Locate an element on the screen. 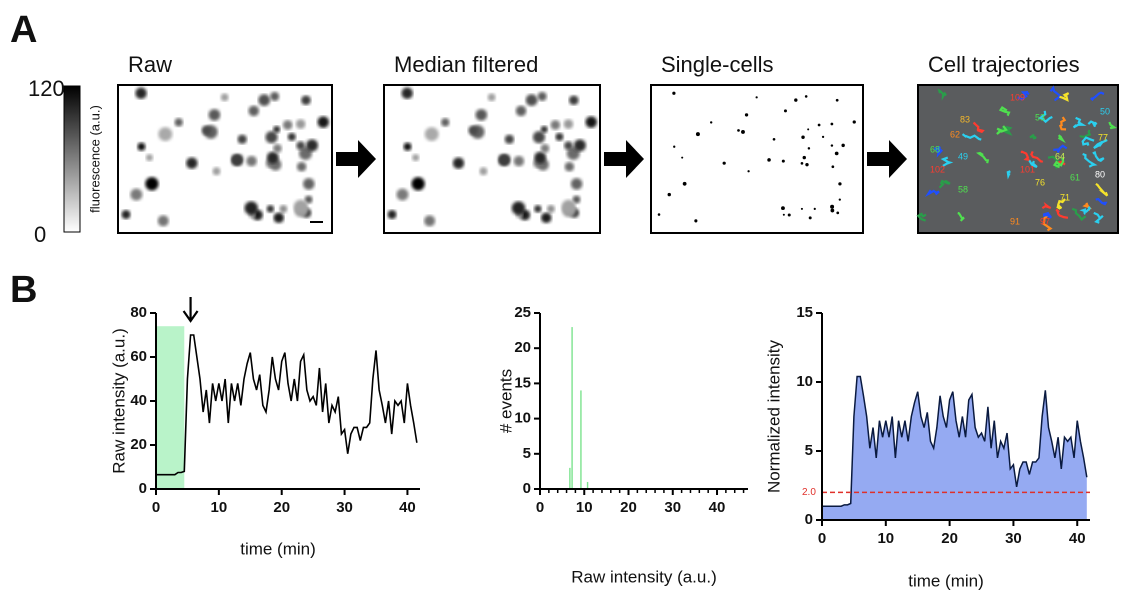  y-axis-label: Normalized intensity is located at coordinates (773, 416).